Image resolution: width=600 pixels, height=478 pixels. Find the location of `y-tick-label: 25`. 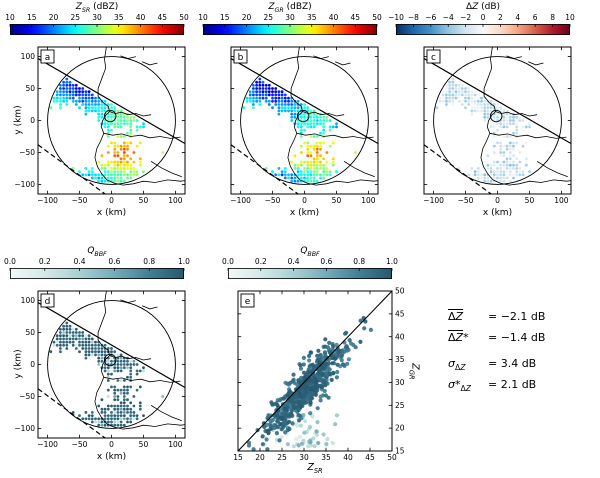

y-tick-label: 25 is located at coordinates (400, 405).